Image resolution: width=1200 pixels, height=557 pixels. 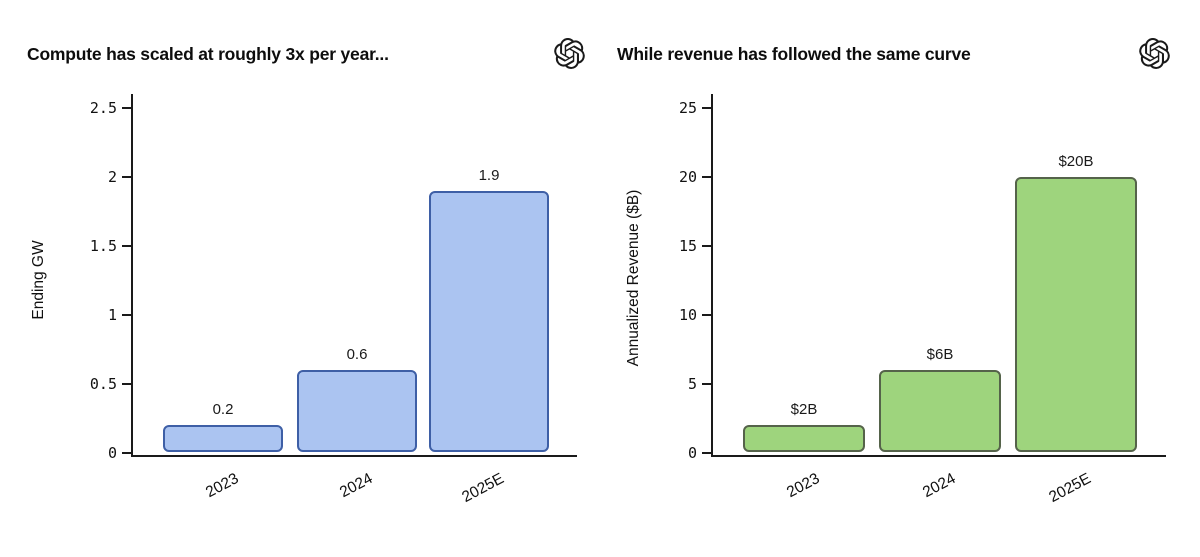 What do you see at coordinates (357, 355) in the screenshot?
I see `bar-value-label: 0.6` at bounding box center [357, 355].